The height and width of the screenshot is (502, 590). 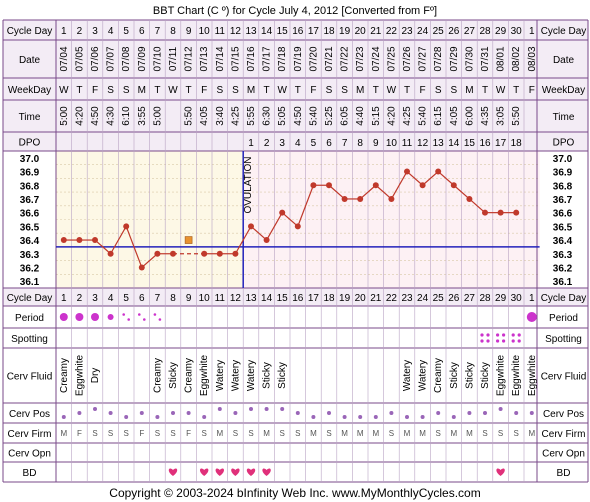 I want to click on cycle-day-label-lower: 5, so click(x=126, y=298).